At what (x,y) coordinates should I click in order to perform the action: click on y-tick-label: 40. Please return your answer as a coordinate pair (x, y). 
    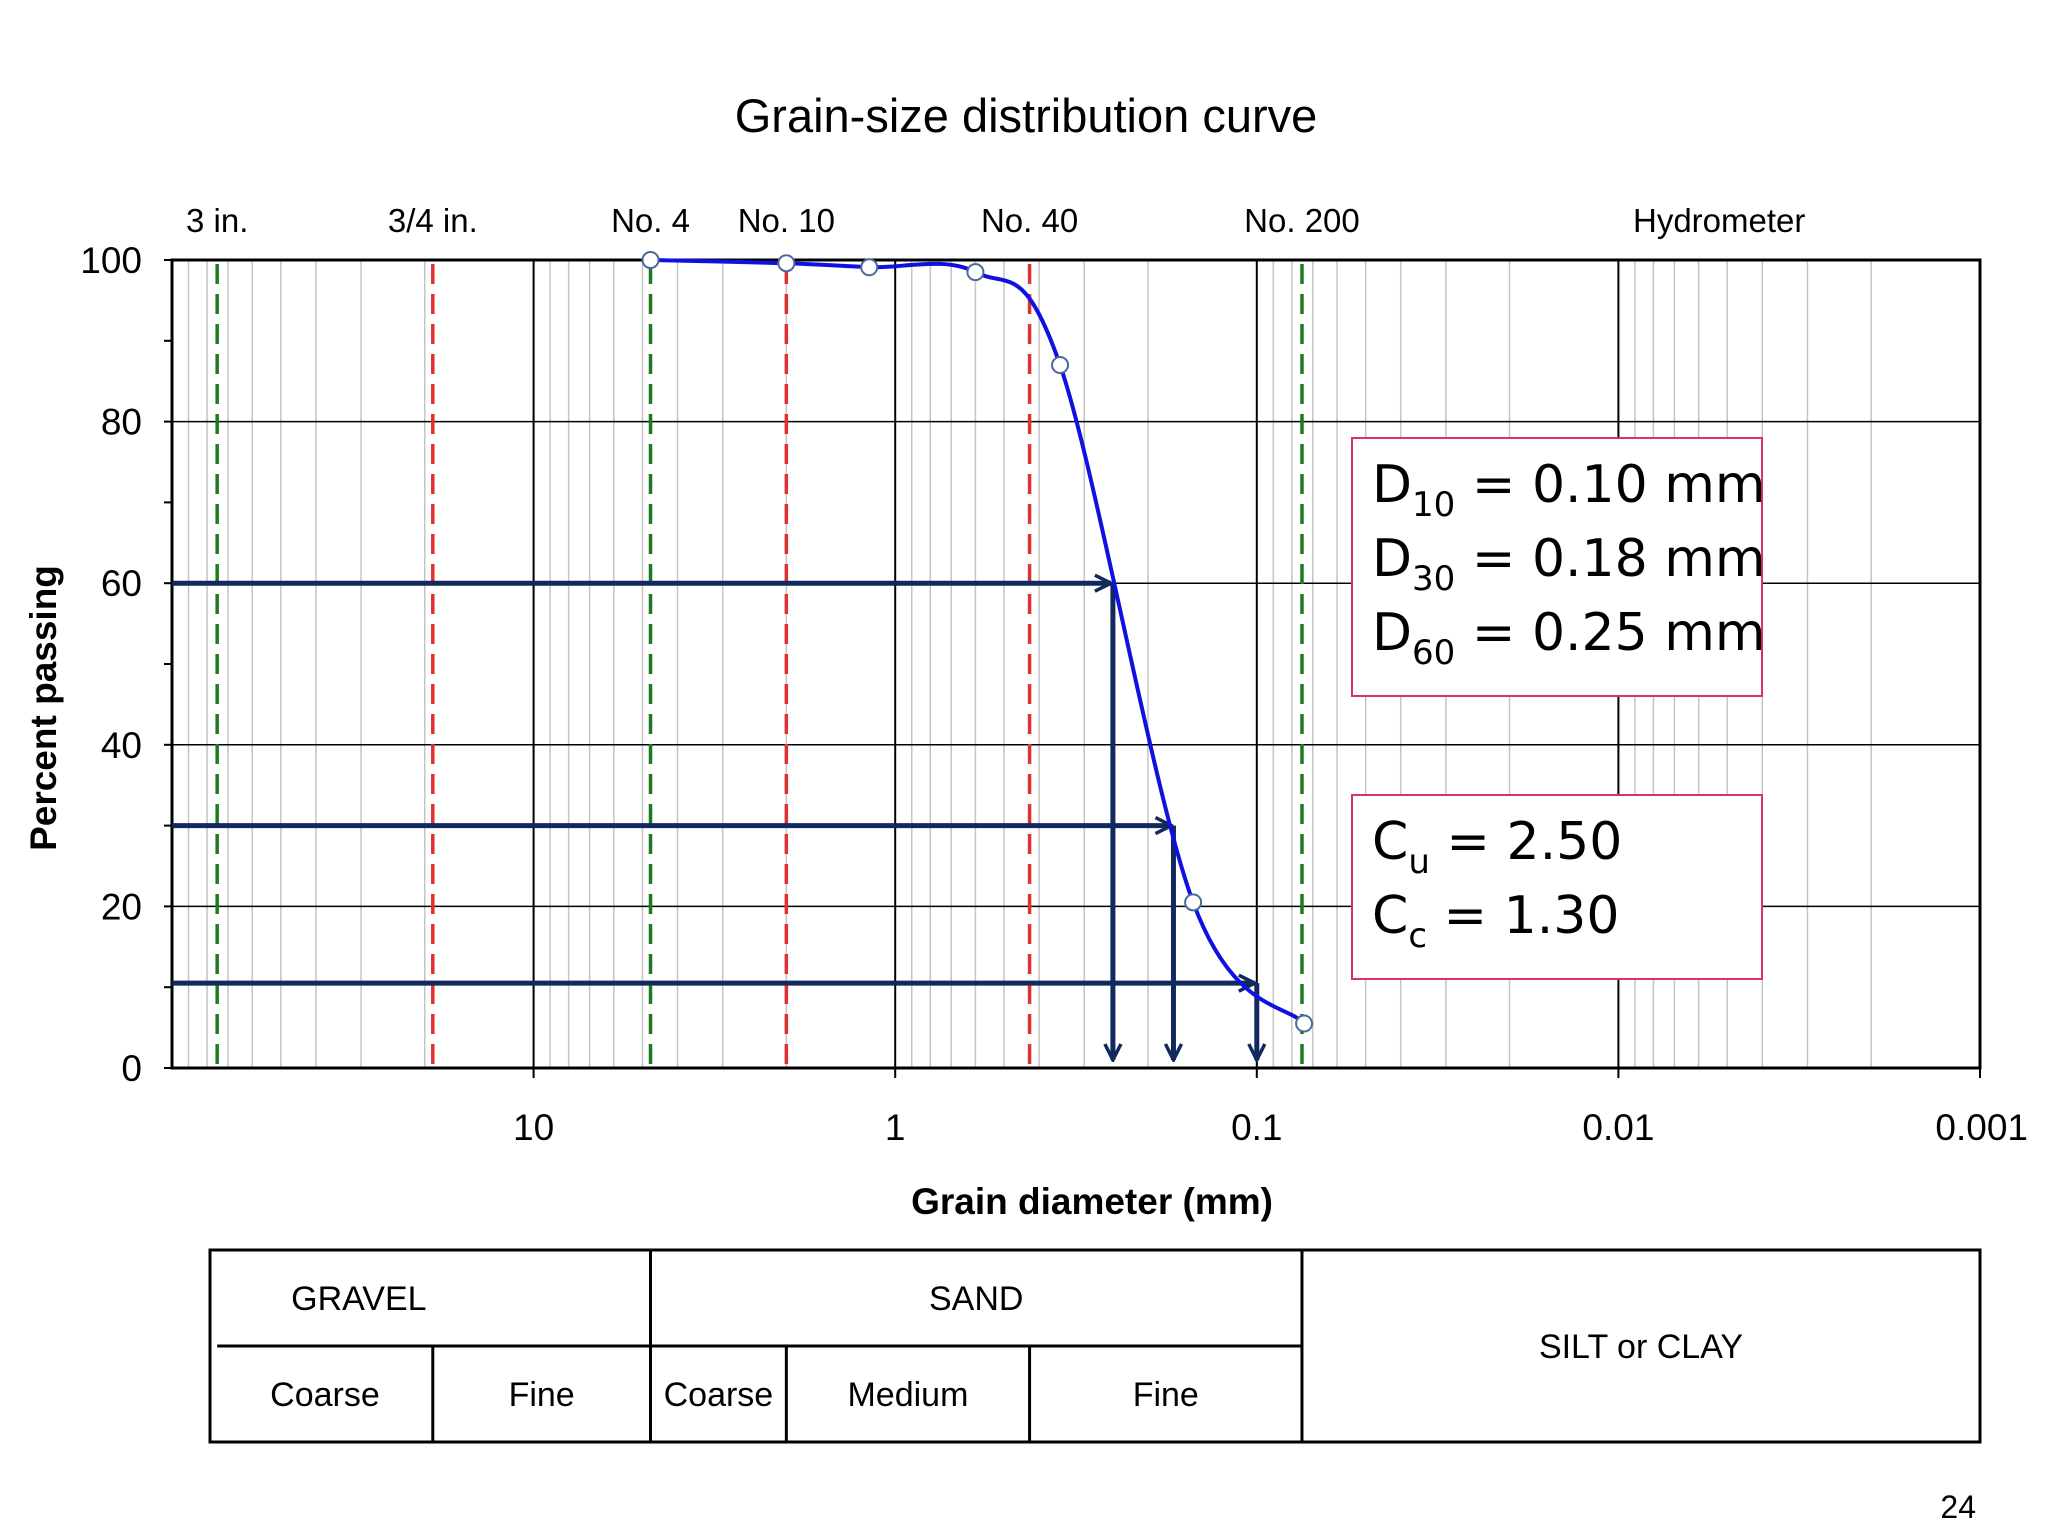
    Looking at the image, I should click on (121, 745).